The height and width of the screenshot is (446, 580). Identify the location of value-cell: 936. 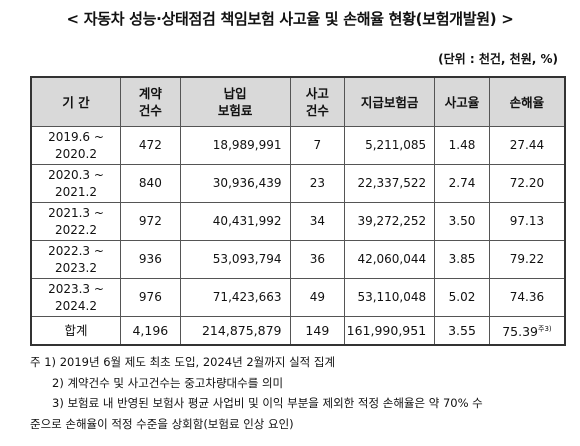
(150, 259).